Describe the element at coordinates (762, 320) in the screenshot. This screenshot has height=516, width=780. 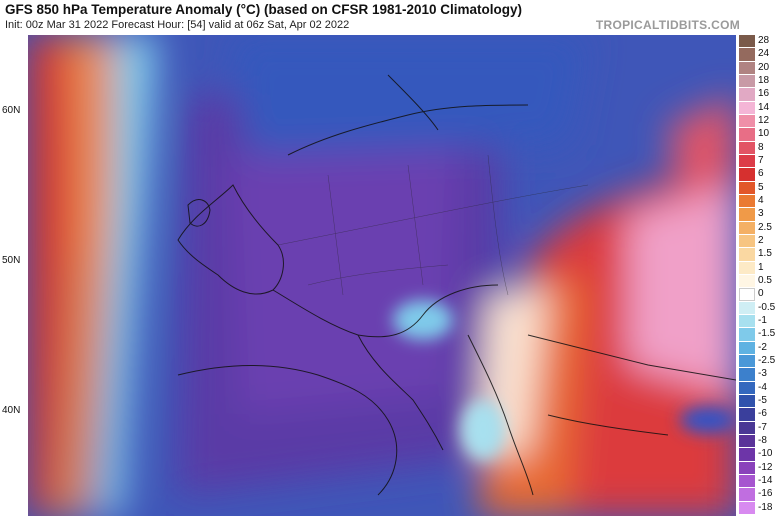
I see `colorbar-label: -1` at that location.